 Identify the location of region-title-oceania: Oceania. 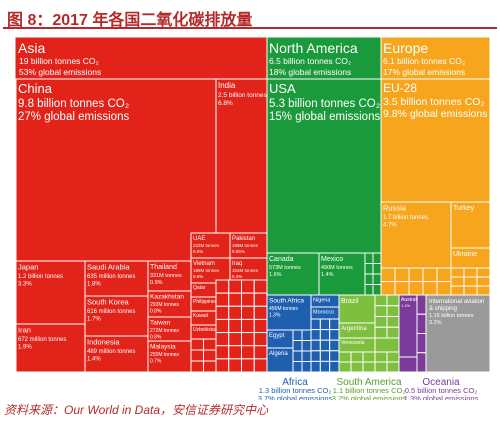
(441, 382).